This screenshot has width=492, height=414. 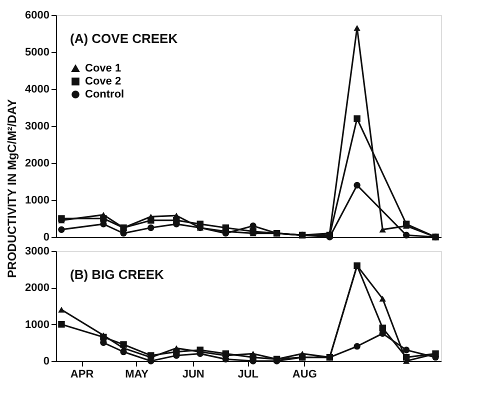 What do you see at coordinates (124, 38) in the screenshot?
I see `text: (A) COVE CREEK` at bounding box center [124, 38].